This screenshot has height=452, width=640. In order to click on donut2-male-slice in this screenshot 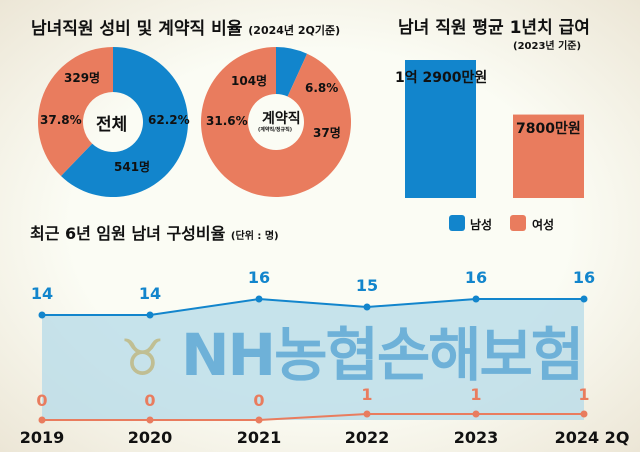, I will do `click(292, 72)`.